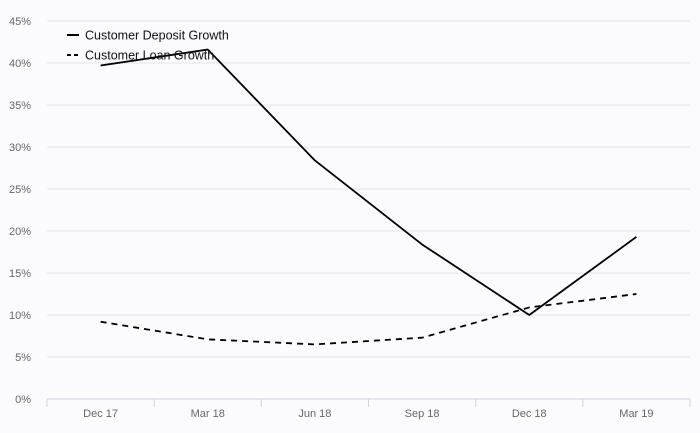  Describe the element at coordinates (20, 190) in the screenshot. I see `y-tick-label: 25%` at that location.